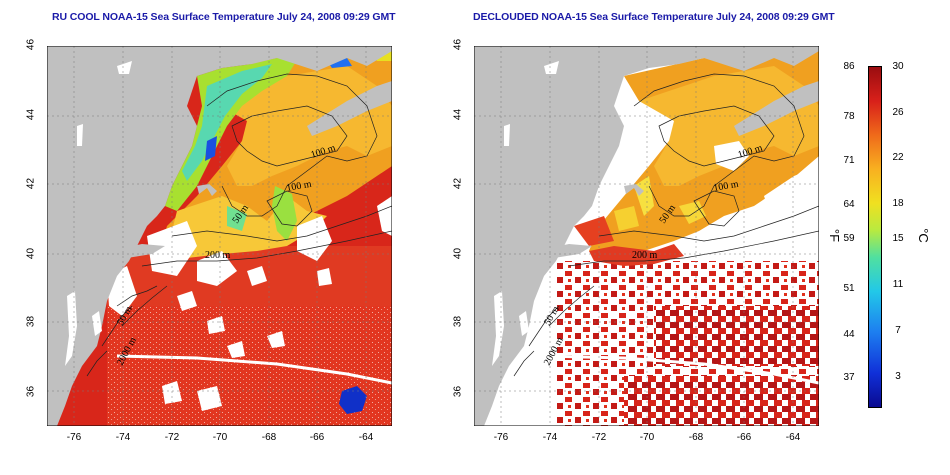 The height and width of the screenshot is (475, 950). Describe the element at coordinates (849, 66) in the screenshot. I see `fahrenheit-tick: 86` at that location.